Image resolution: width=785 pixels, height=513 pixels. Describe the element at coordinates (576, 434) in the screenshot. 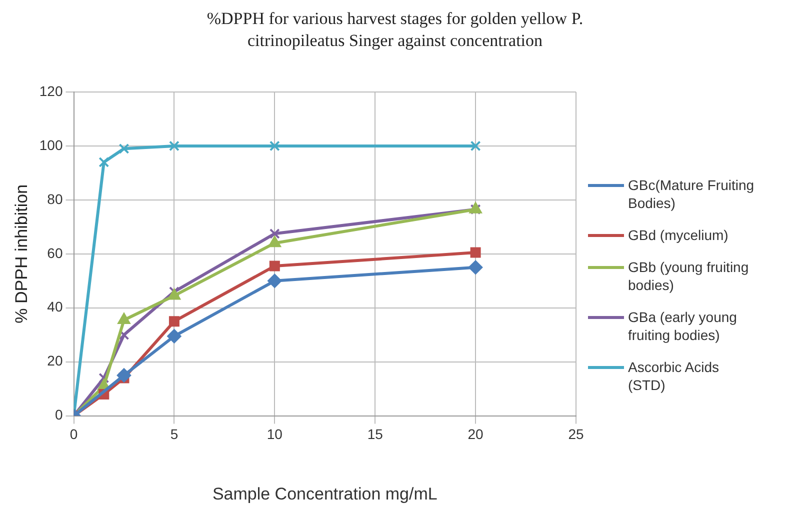

I see `x-tick-label: 25` at that location.